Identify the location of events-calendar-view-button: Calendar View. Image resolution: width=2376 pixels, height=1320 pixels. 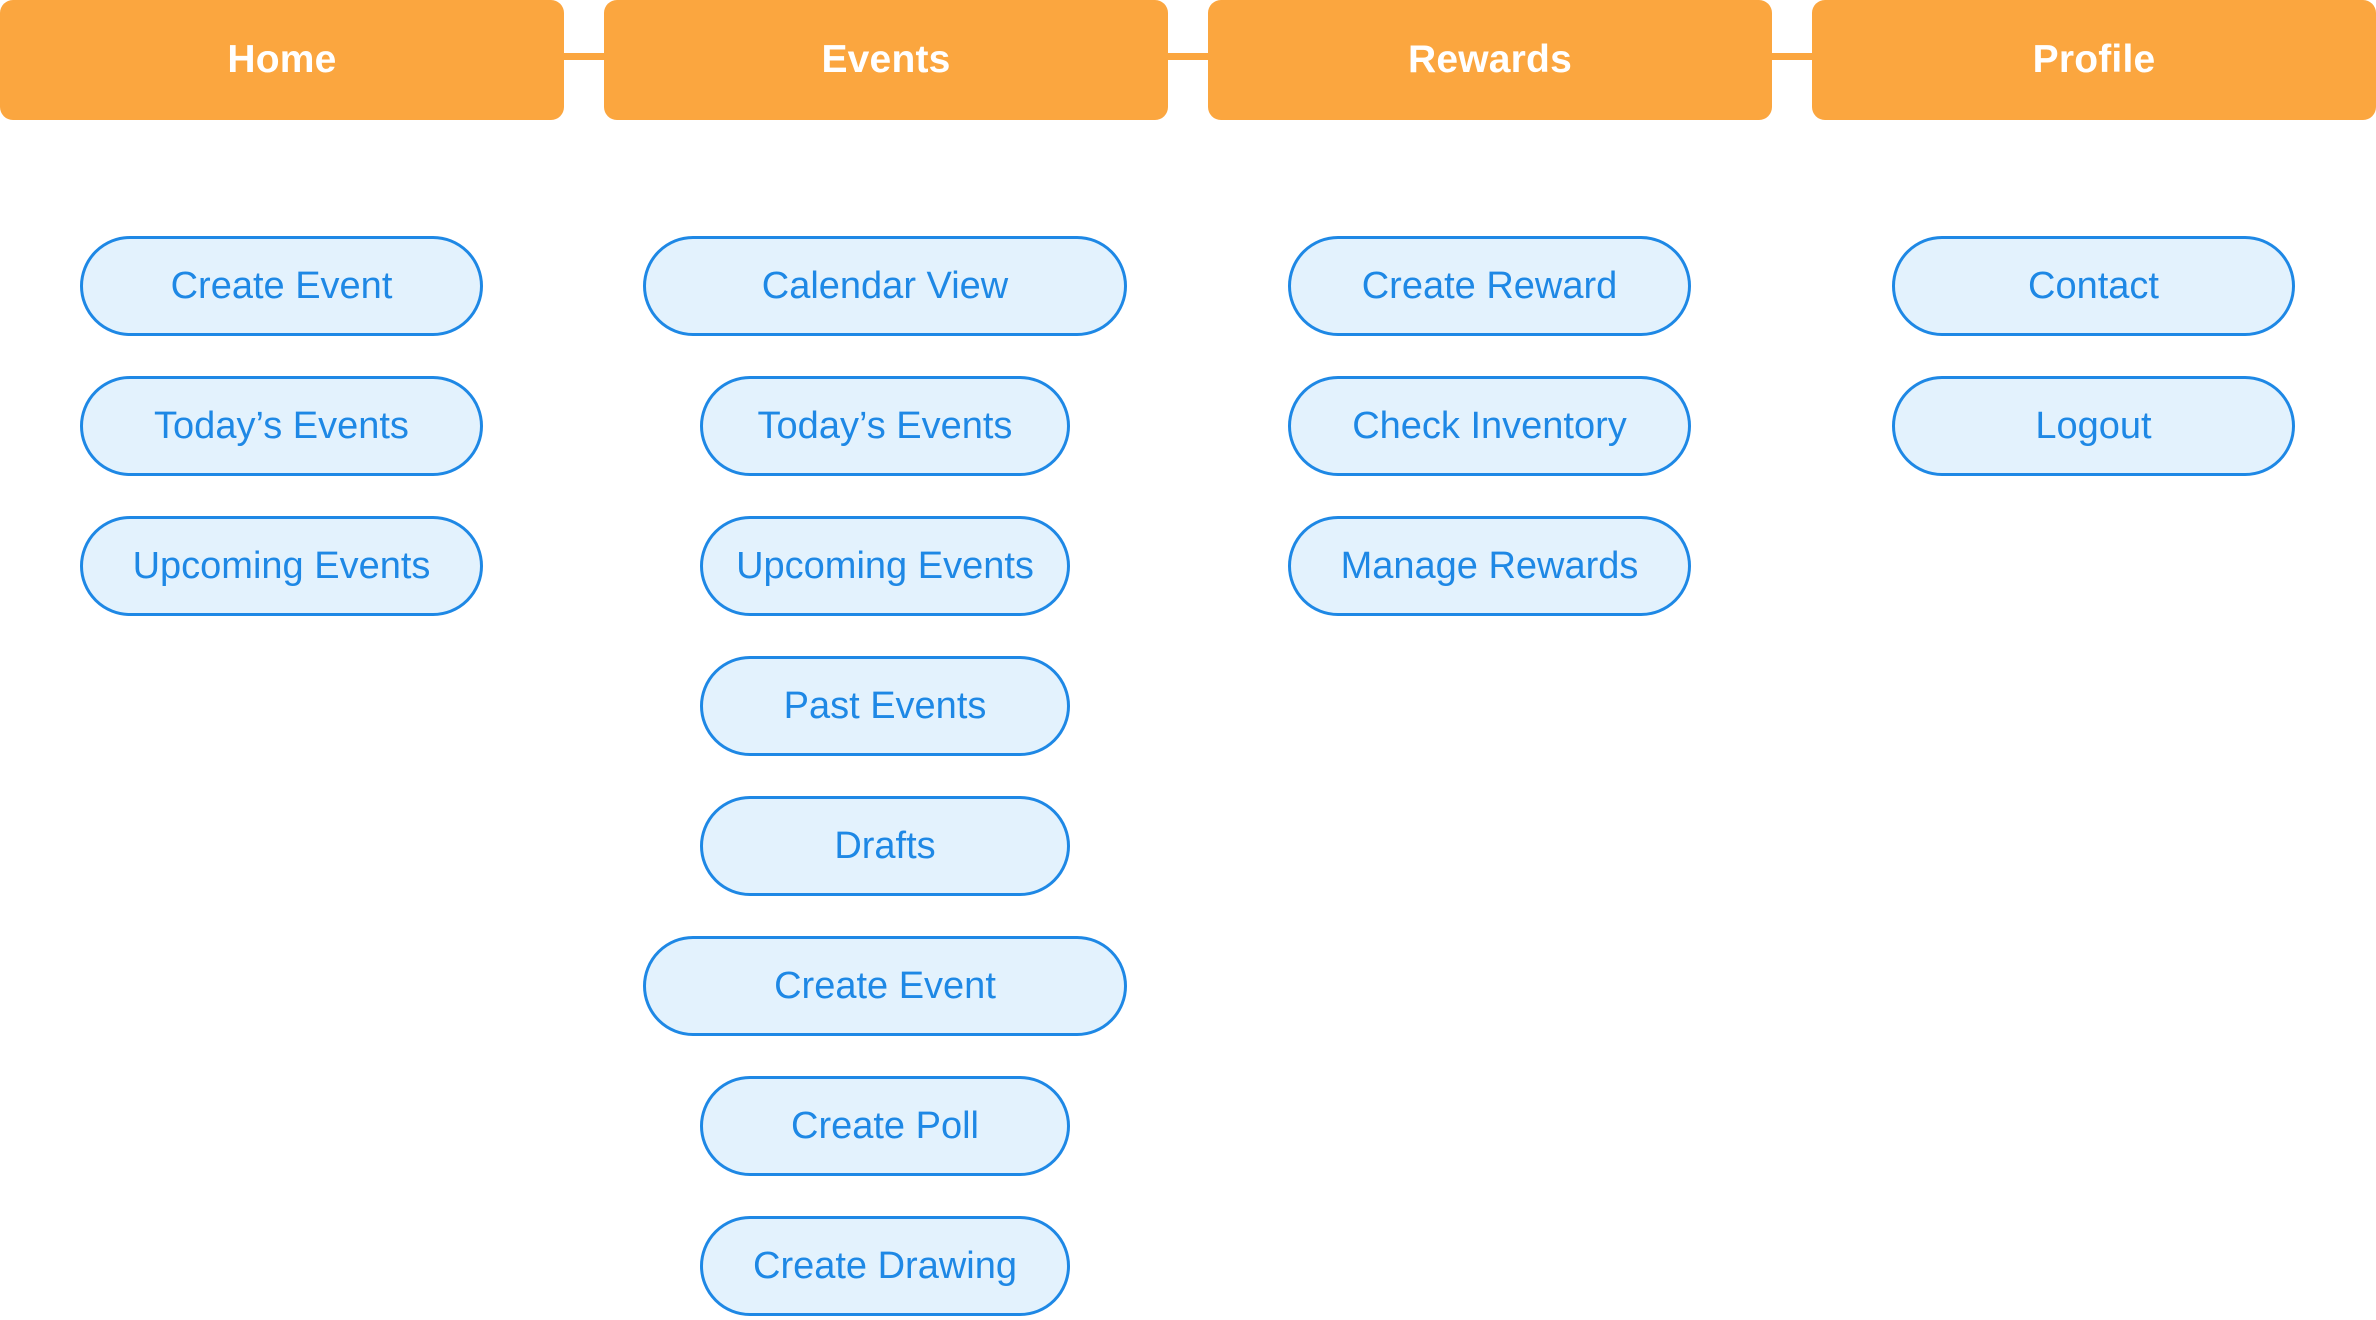
(885, 286).